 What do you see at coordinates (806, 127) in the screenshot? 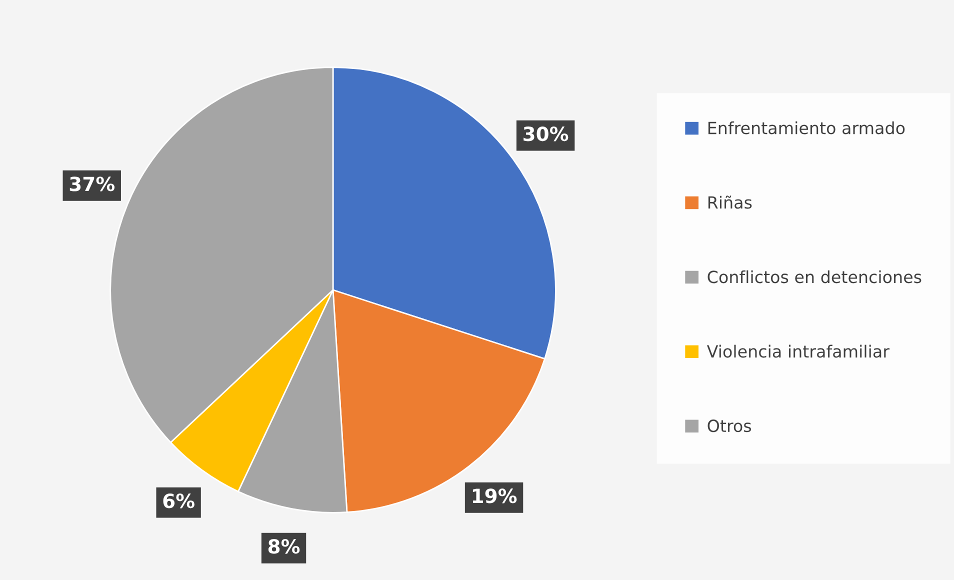
I see `legend-label: Enfrentamiento armado` at bounding box center [806, 127].